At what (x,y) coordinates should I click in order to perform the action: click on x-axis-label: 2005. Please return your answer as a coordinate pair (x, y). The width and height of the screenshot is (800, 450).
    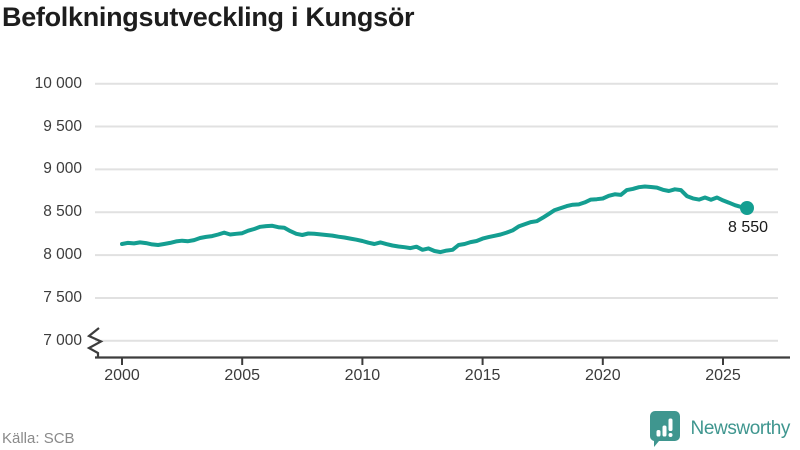
    Looking at the image, I should click on (242, 375).